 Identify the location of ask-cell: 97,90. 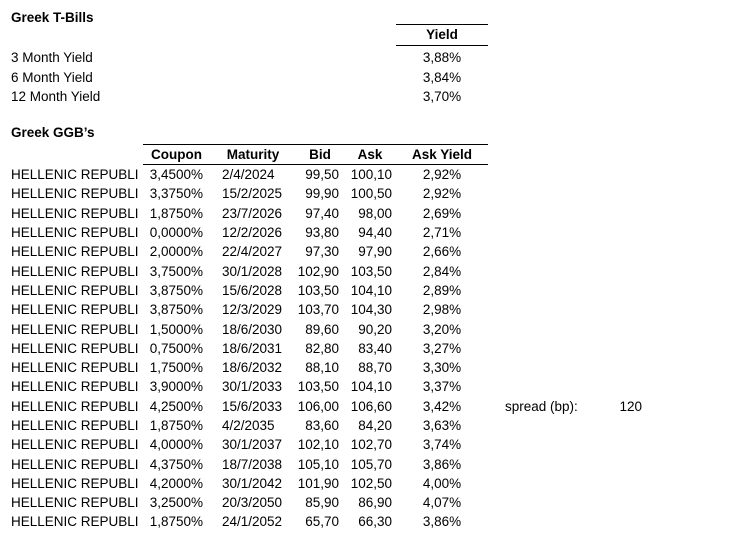
(375, 252).